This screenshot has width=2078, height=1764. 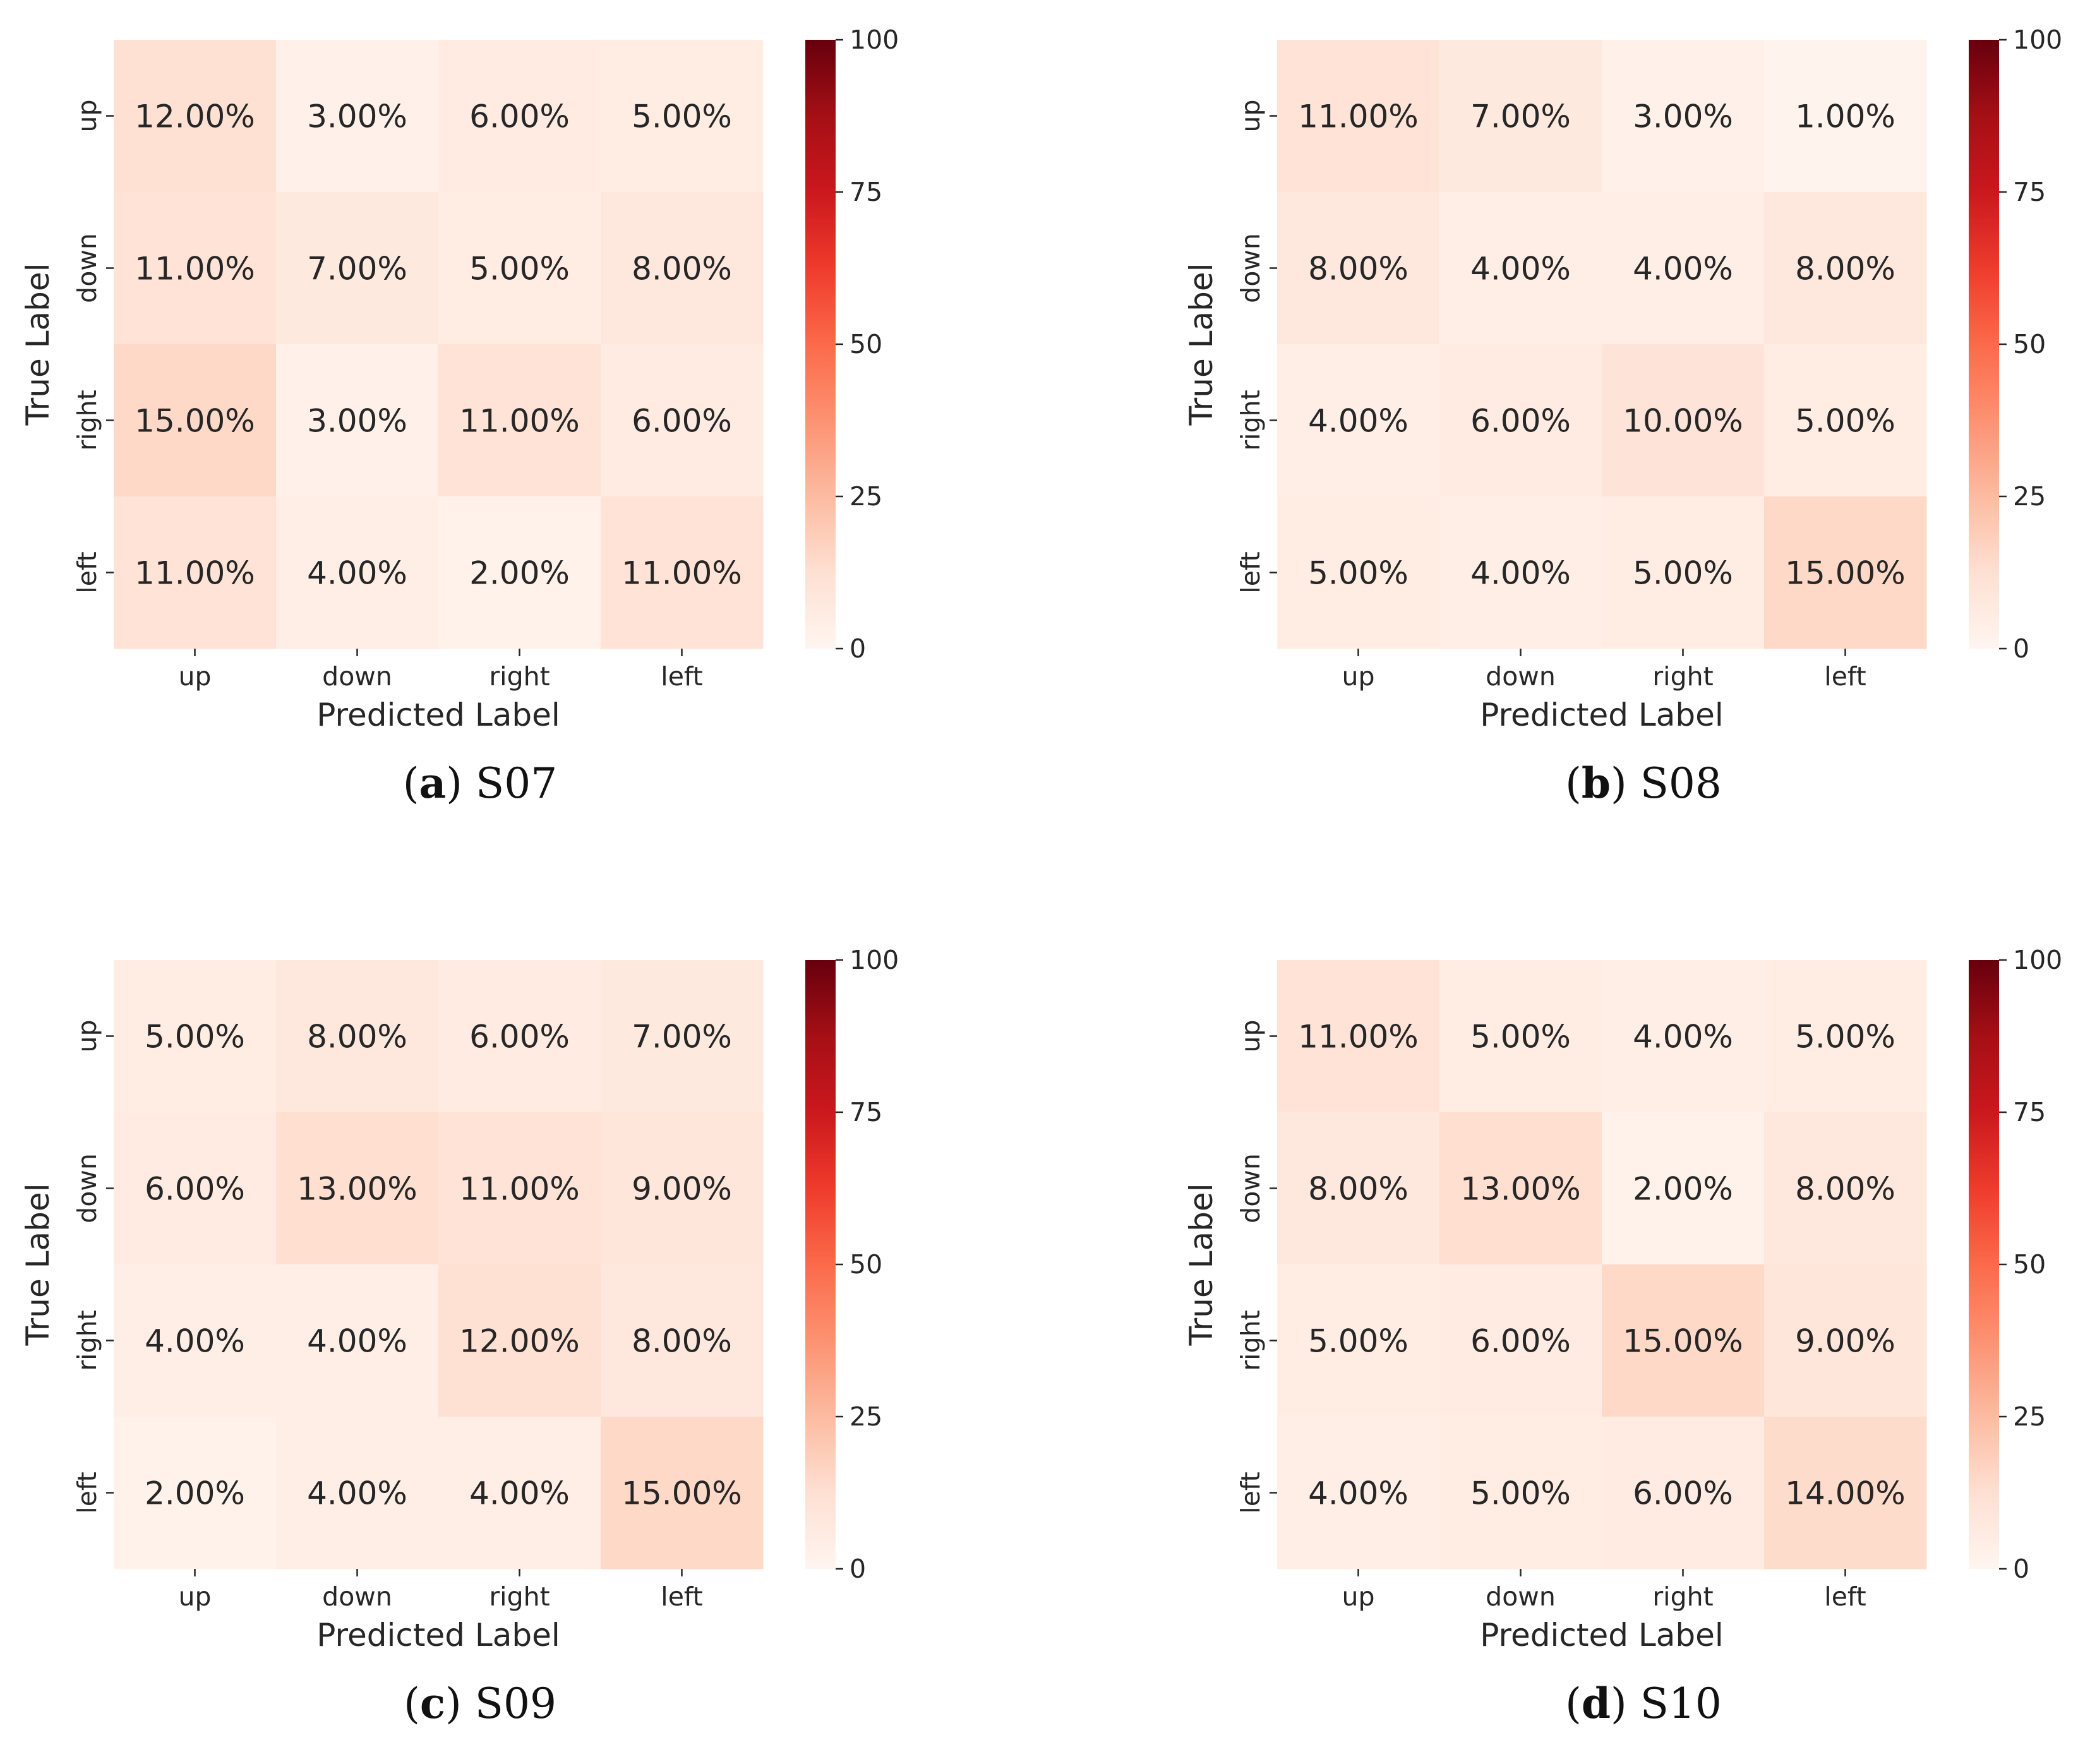 I want to click on cell-value-label: 10.00%, so click(x=1683, y=421).